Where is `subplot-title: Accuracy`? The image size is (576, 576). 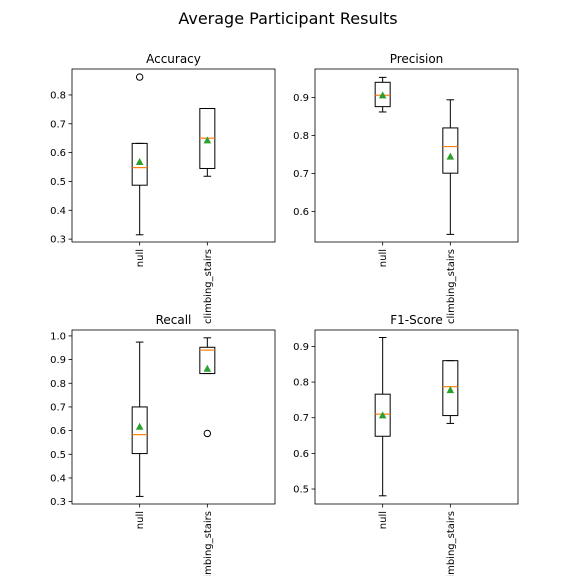 subplot-title: Accuracy is located at coordinates (173, 59).